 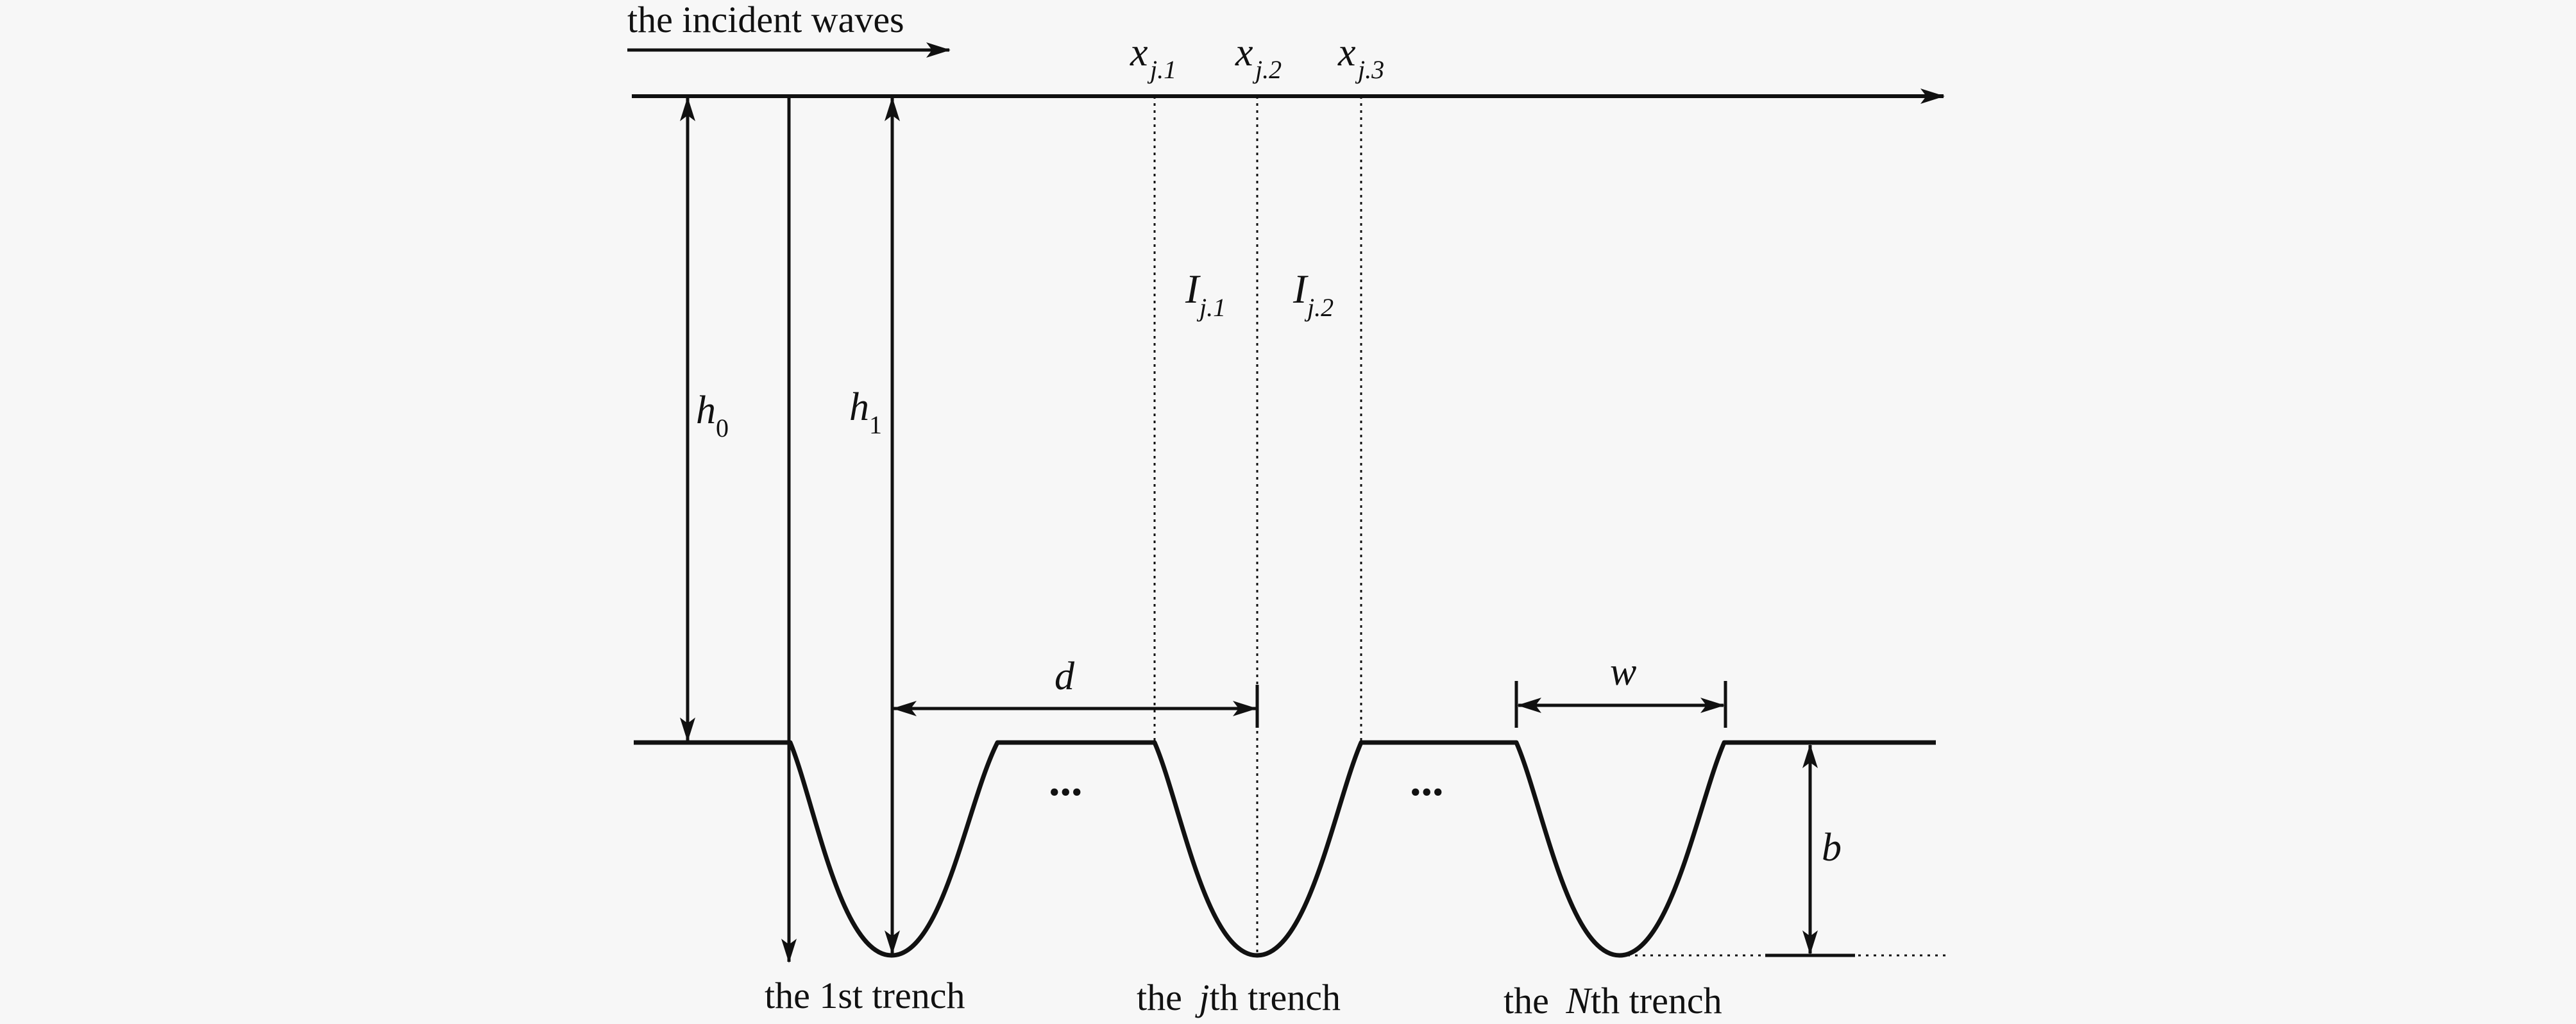 I want to click on first-trench-label: the 1st trench, so click(x=865, y=995).